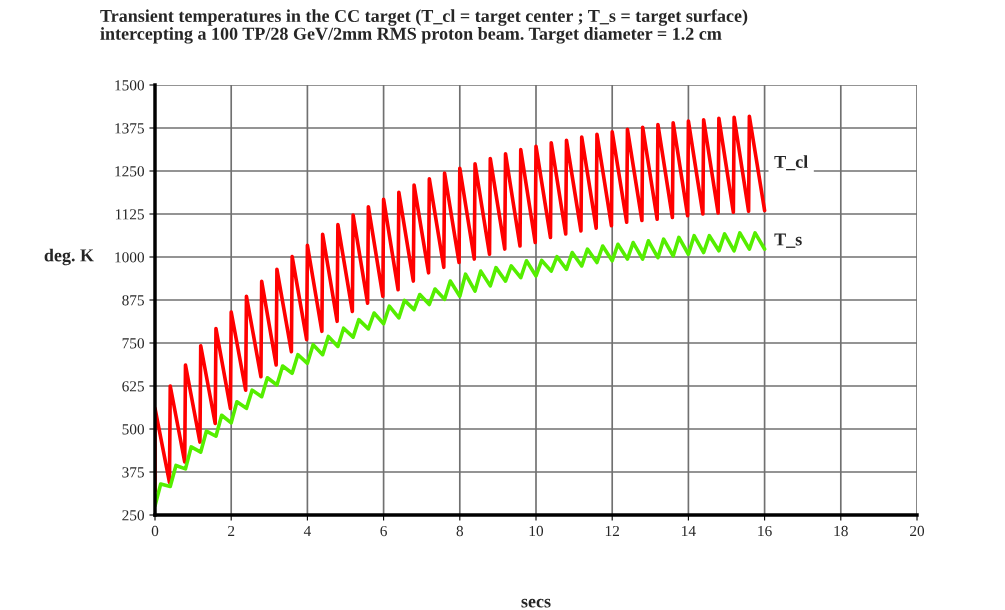 The width and height of the screenshot is (1005, 610). I want to click on x-tick-label: 20, so click(917, 531).